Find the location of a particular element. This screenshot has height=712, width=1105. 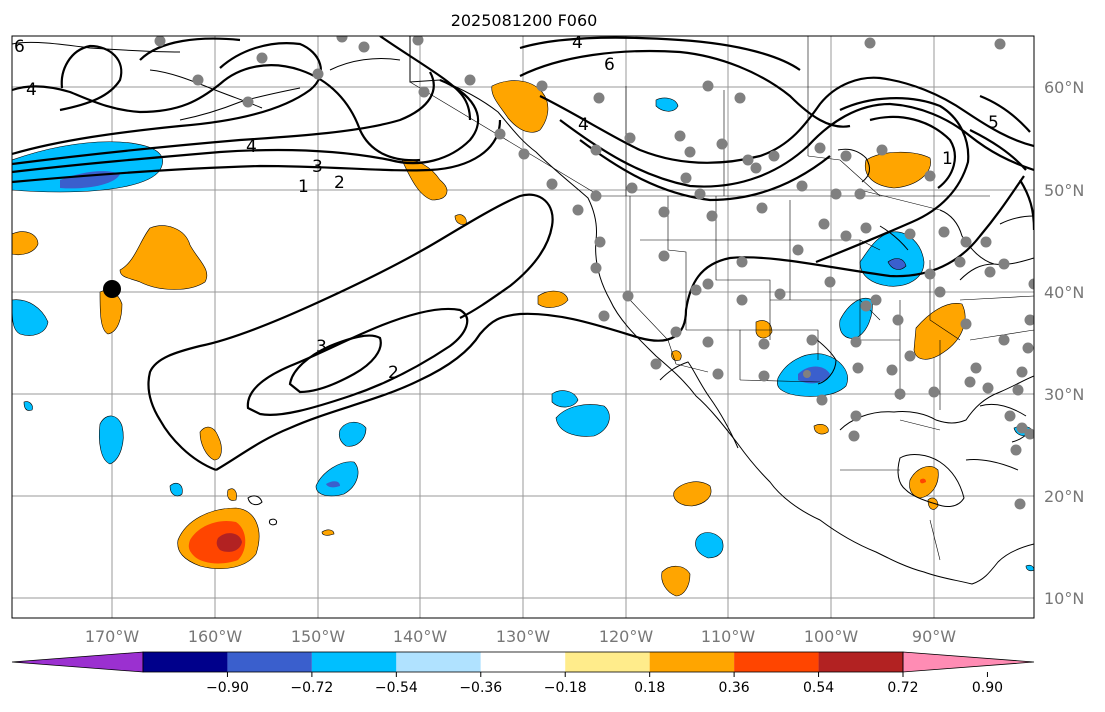

colorbar-tick-label: −0.36 is located at coordinates (480, 688).